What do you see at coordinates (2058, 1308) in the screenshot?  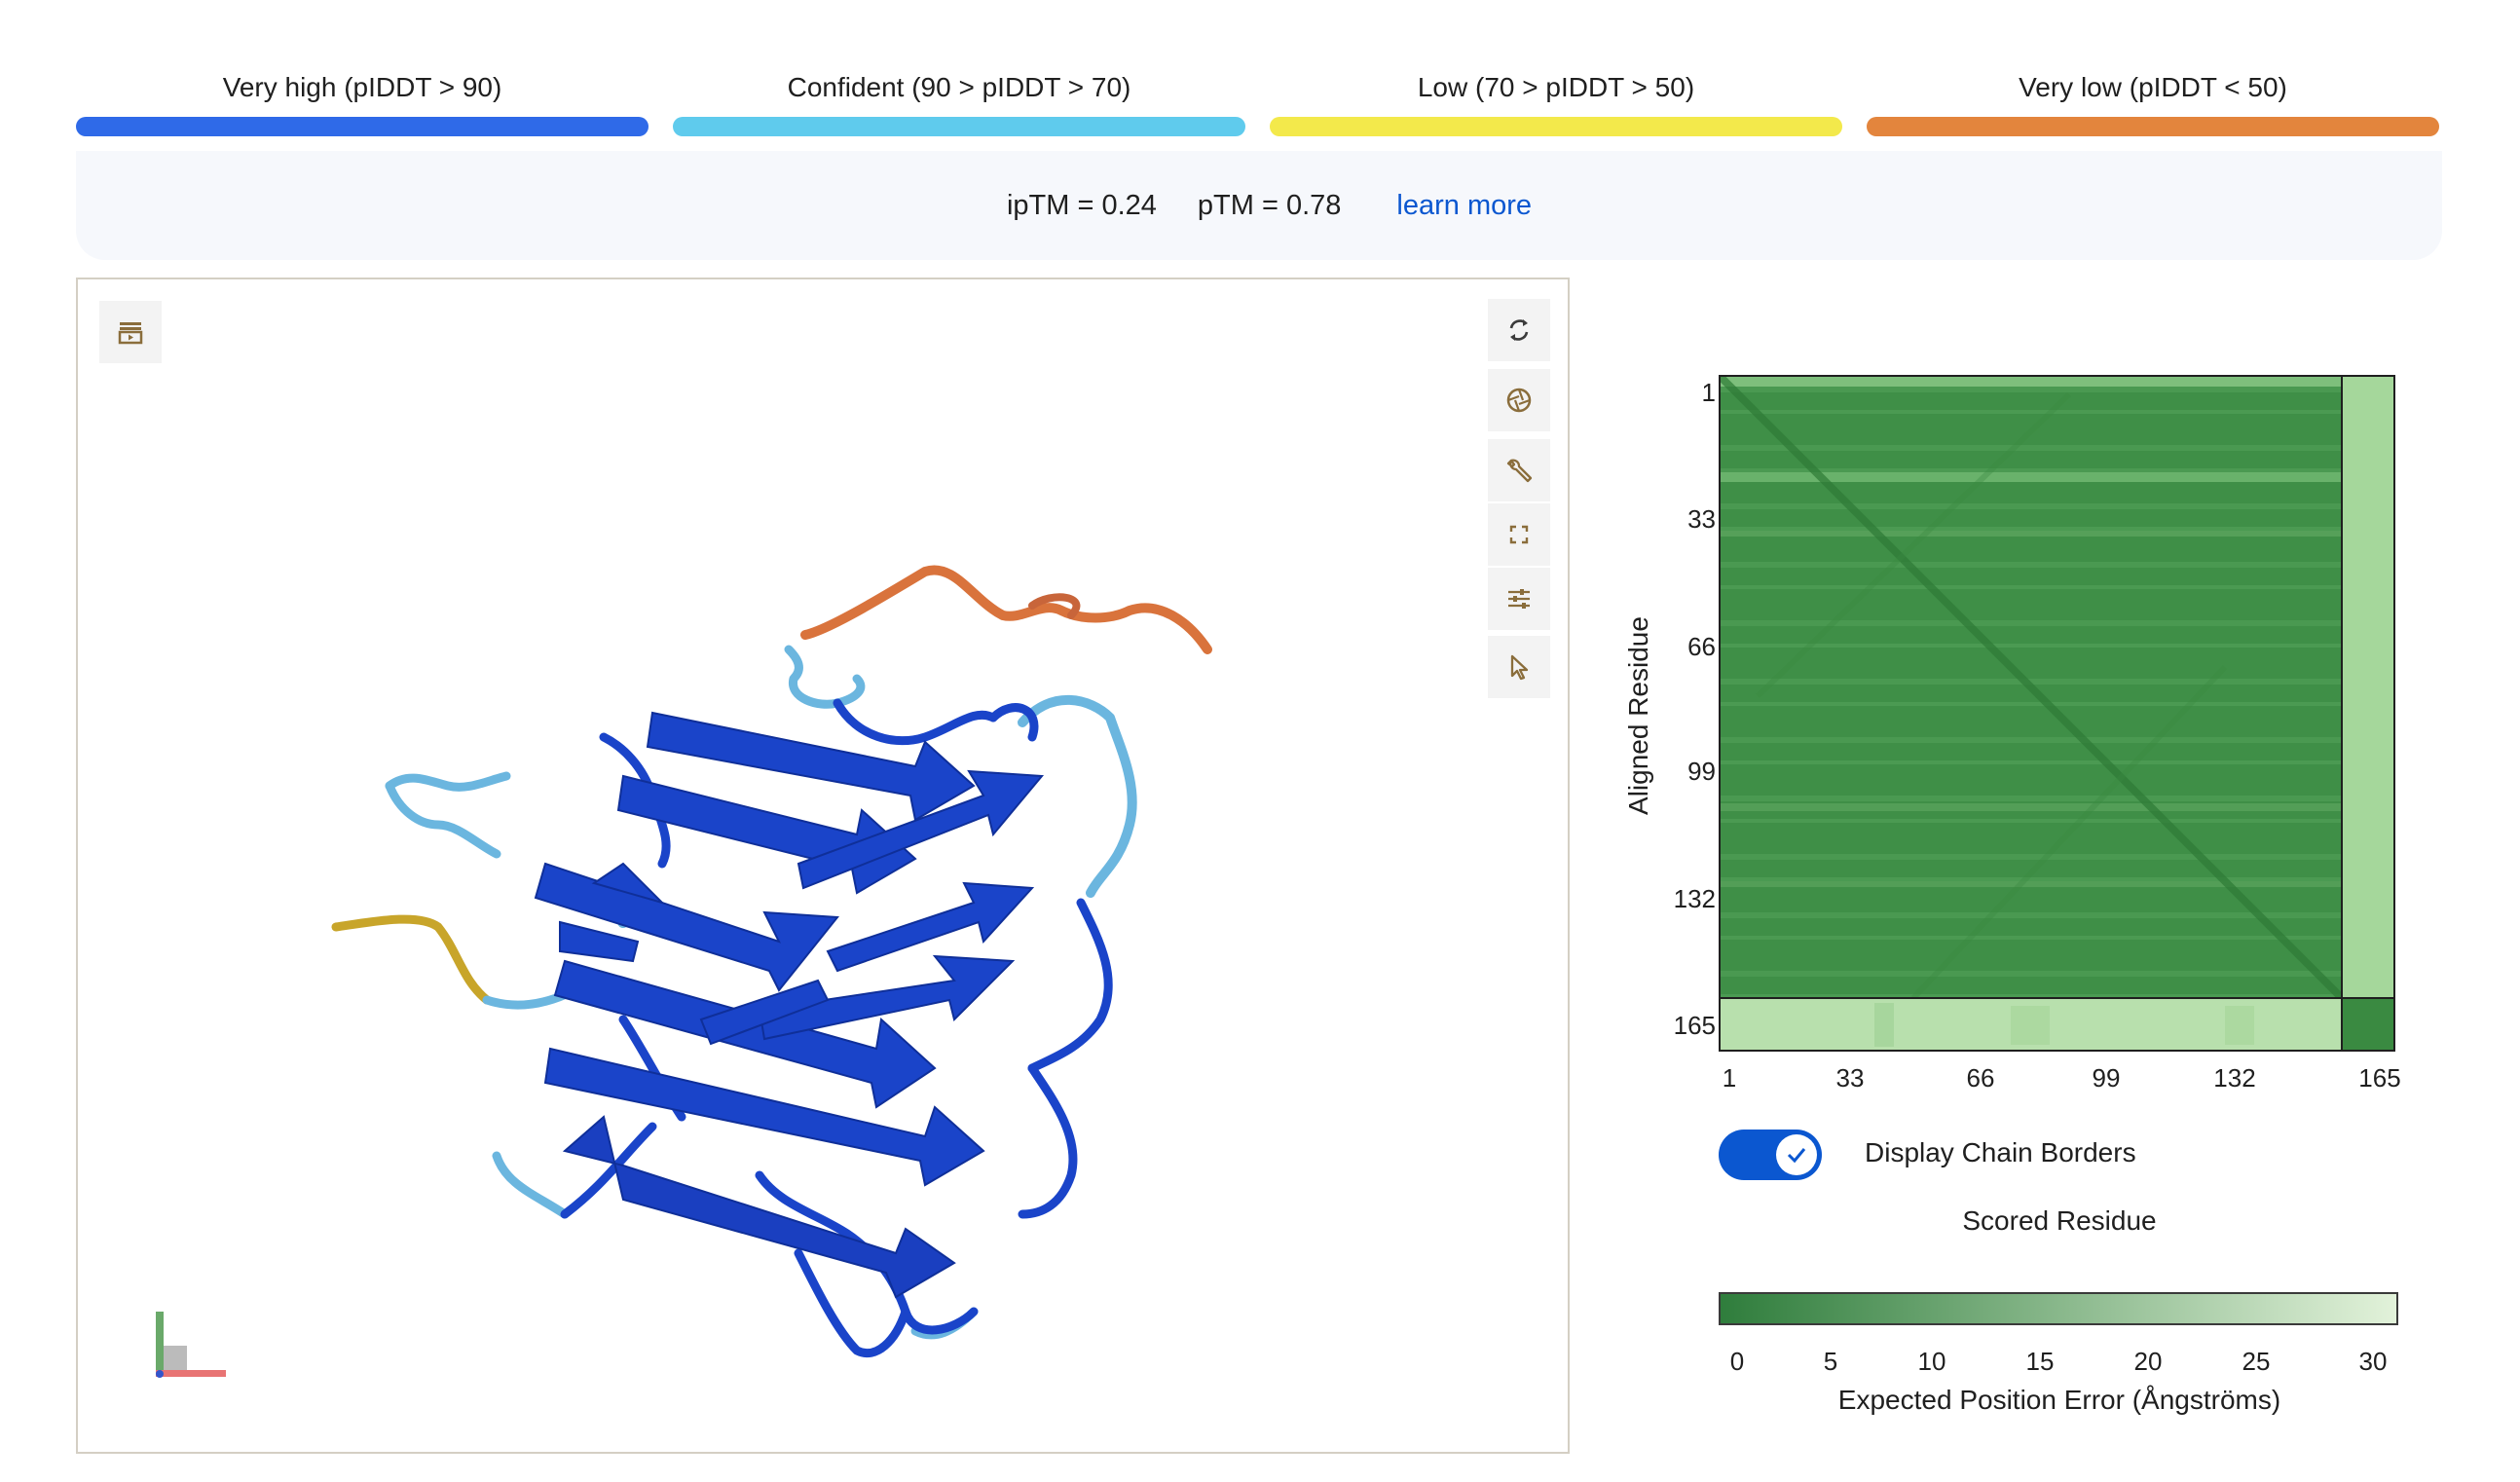 I see `pae-colorbar` at bounding box center [2058, 1308].